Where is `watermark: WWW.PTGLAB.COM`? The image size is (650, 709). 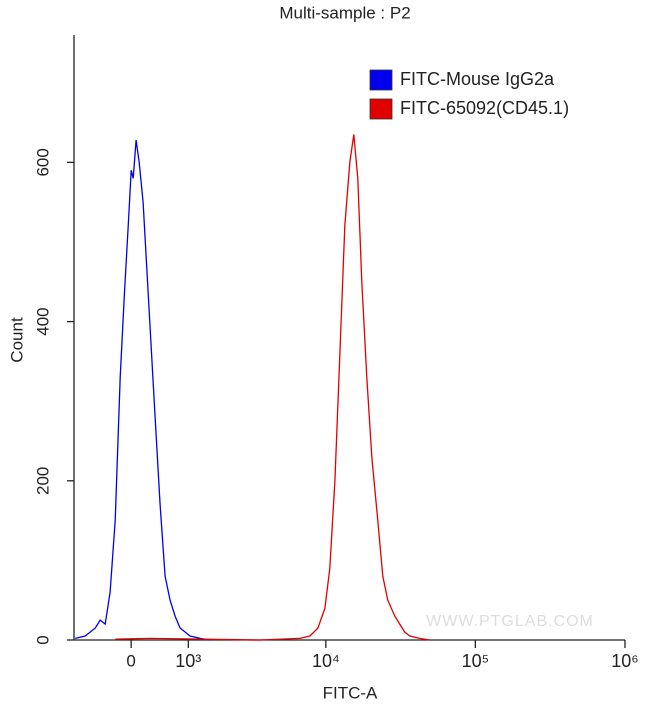 watermark: WWW.PTGLAB.COM is located at coordinates (510, 621).